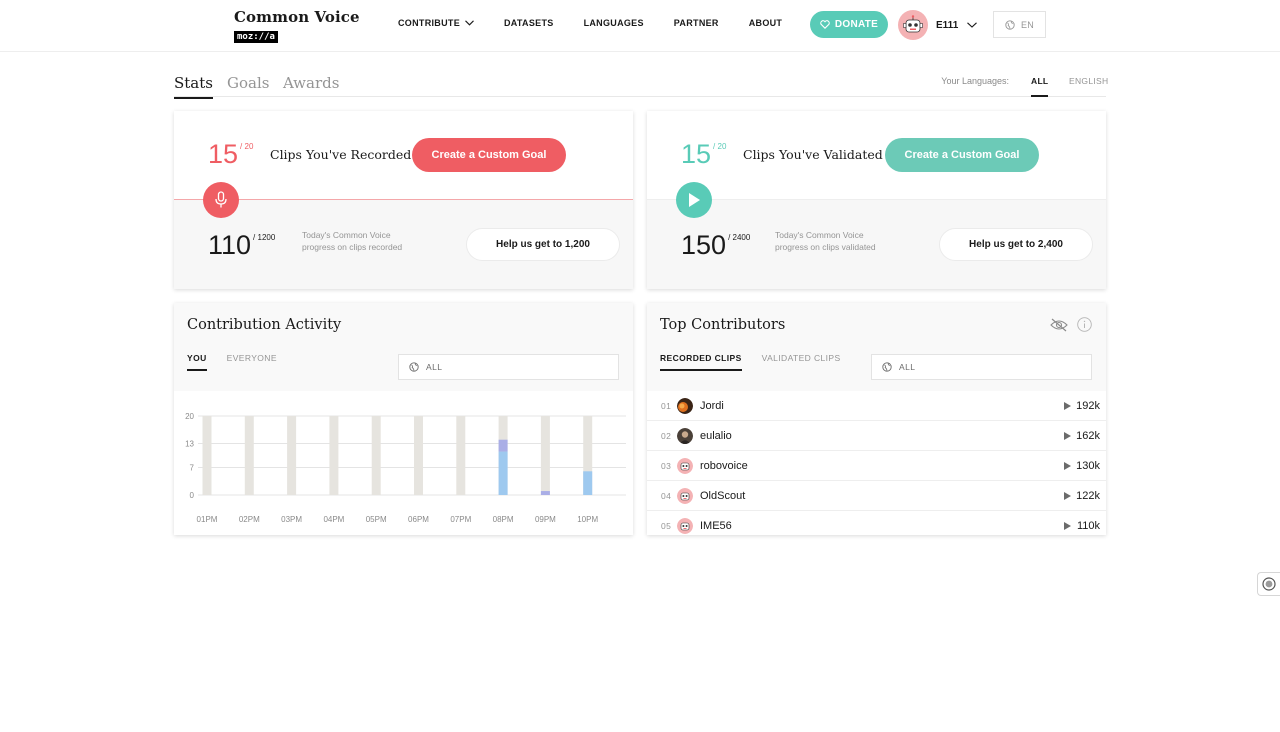 The image size is (1280, 732). Describe the element at coordinates (701, 362) in the screenshot. I see `contributors-tab-recorded: RECORDED CLIPS` at that location.